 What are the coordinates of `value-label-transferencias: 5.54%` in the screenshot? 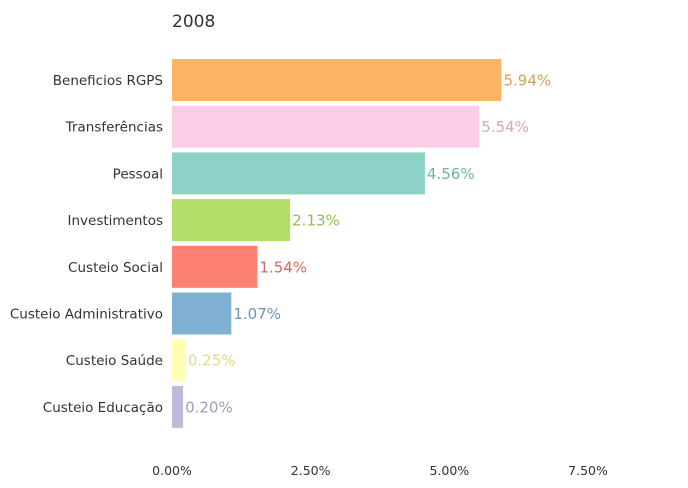 It's located at (505, 127).